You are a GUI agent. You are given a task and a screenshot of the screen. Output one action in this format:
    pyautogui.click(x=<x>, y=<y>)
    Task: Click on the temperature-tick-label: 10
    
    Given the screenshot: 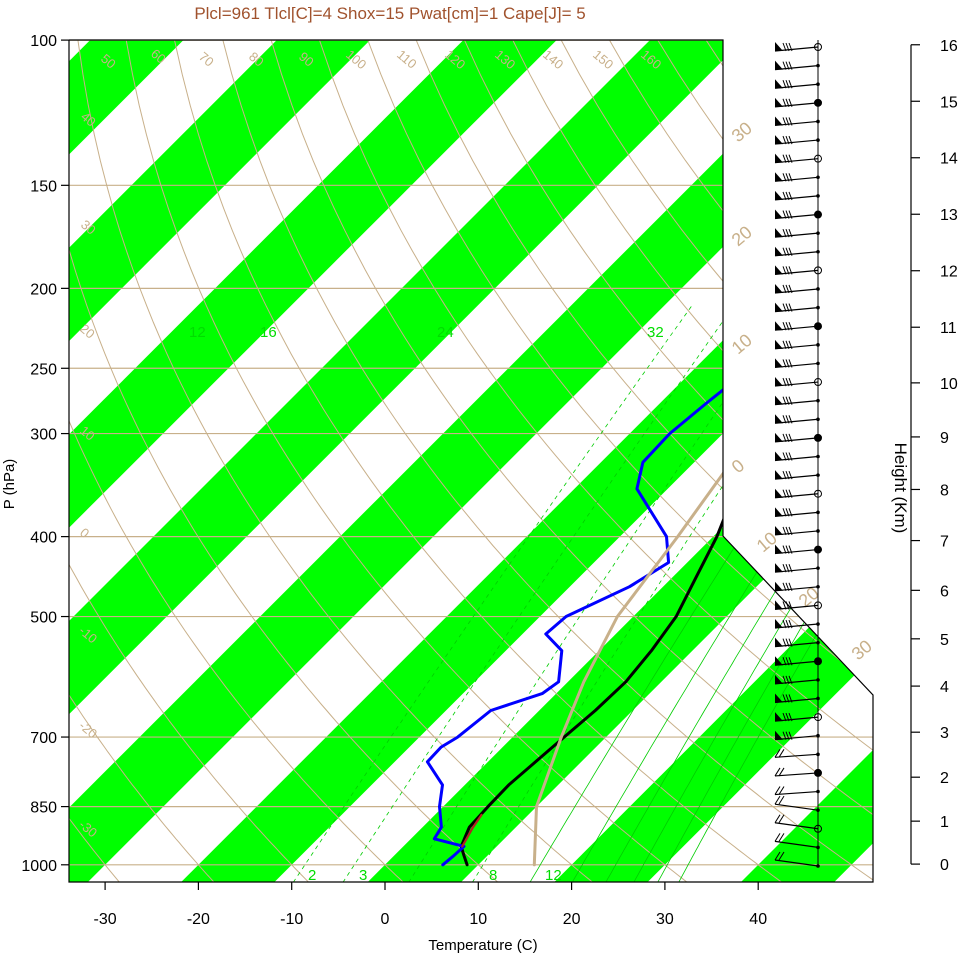 What is the action you would take?
    pyautogui.click(x=478, y=919)
    